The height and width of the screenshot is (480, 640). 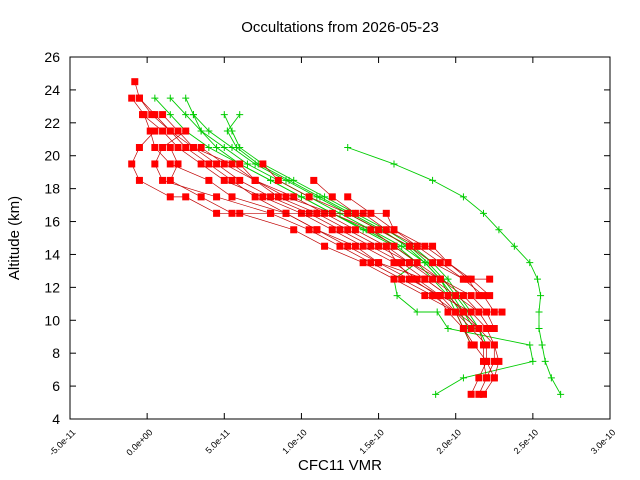 What do you see at coordinates (440, 320) in the screenshot?
I see `series-line` at bounding box center [440, 320].